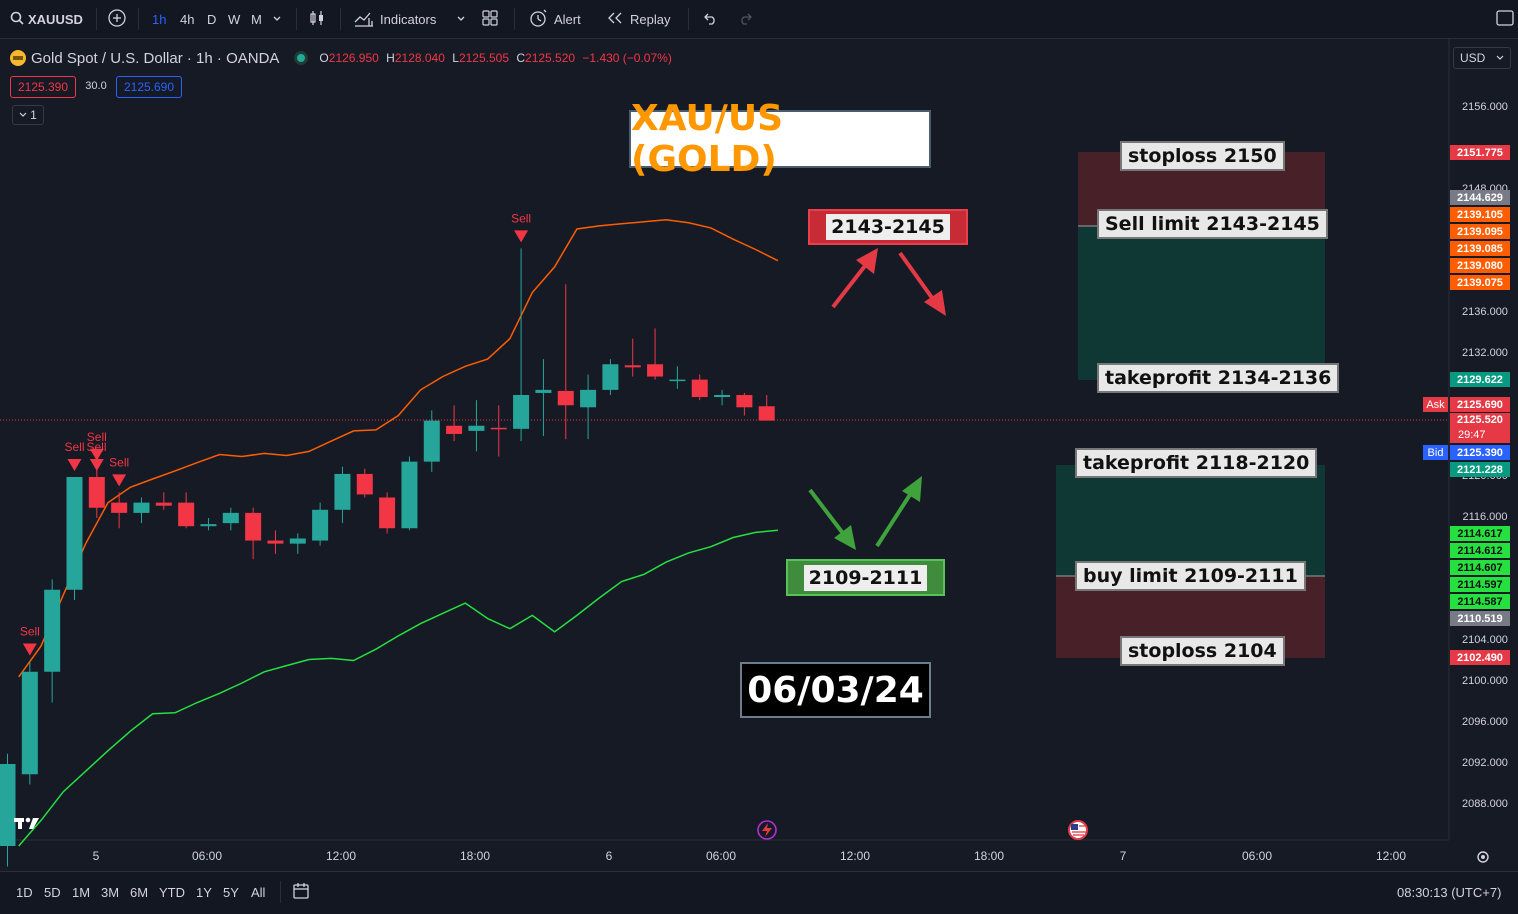  What do you see at coordinates (149, 87) in the screenshot?
I see `buy-price-button: 2125.690` at bounding box center [149, 87].